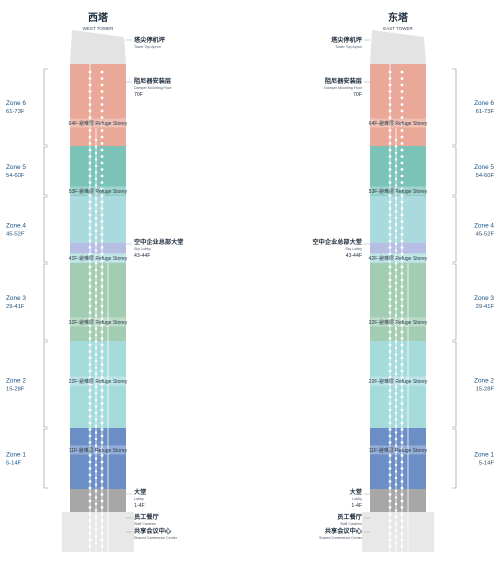 The width and height of the screenshot is (500, 561). What do you see at coordinates (45, 229) in the screenshot?
I see `west-zone-bracket` at bounding box center [45, 229].